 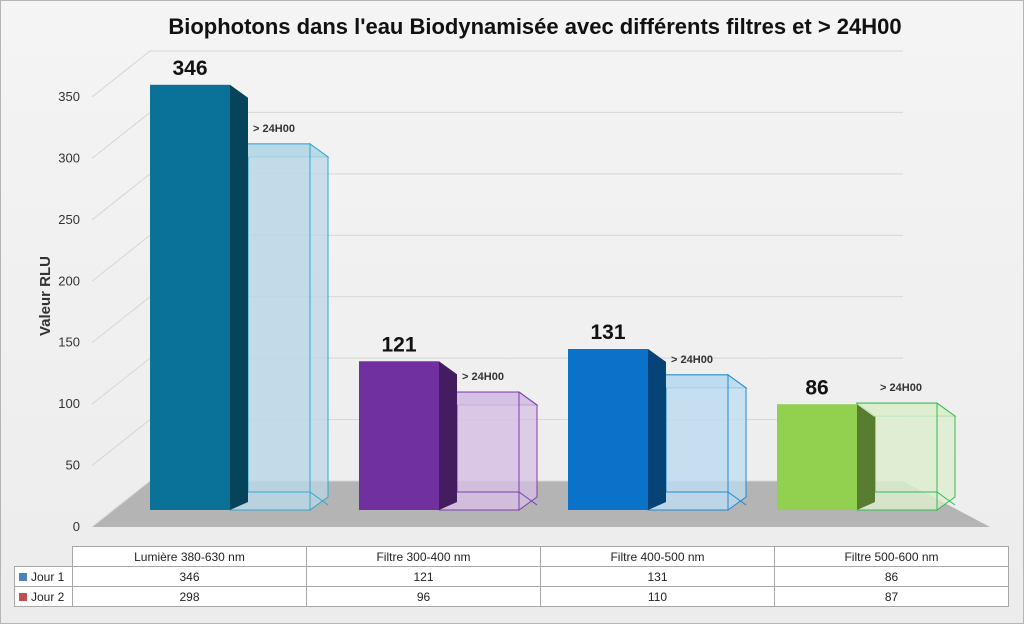 I want to click on series-label-cell: Jour 1, so click(x=43, y=576).